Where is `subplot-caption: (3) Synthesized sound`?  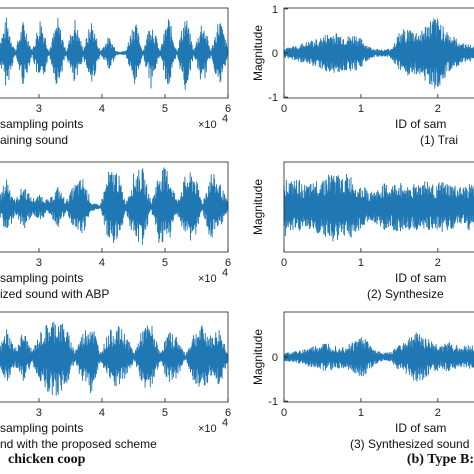
subplot-caption: (3) Synthesized sound is located at coordinates (409, 444).